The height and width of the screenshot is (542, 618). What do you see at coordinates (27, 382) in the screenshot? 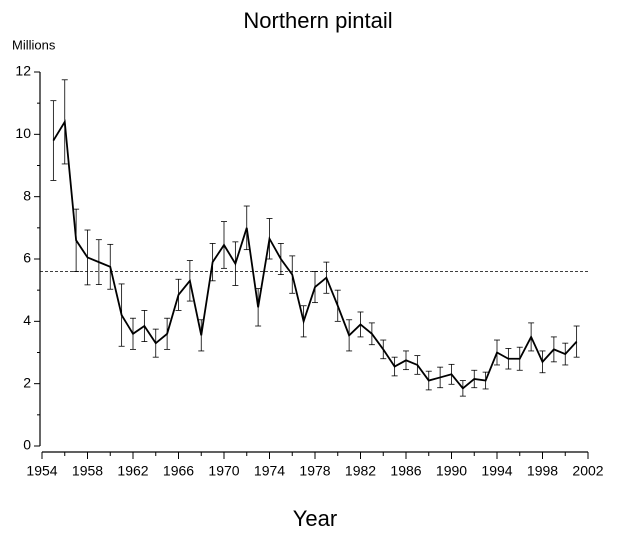
I see `y-tick-label: 2` at bounding box center [27, 382].